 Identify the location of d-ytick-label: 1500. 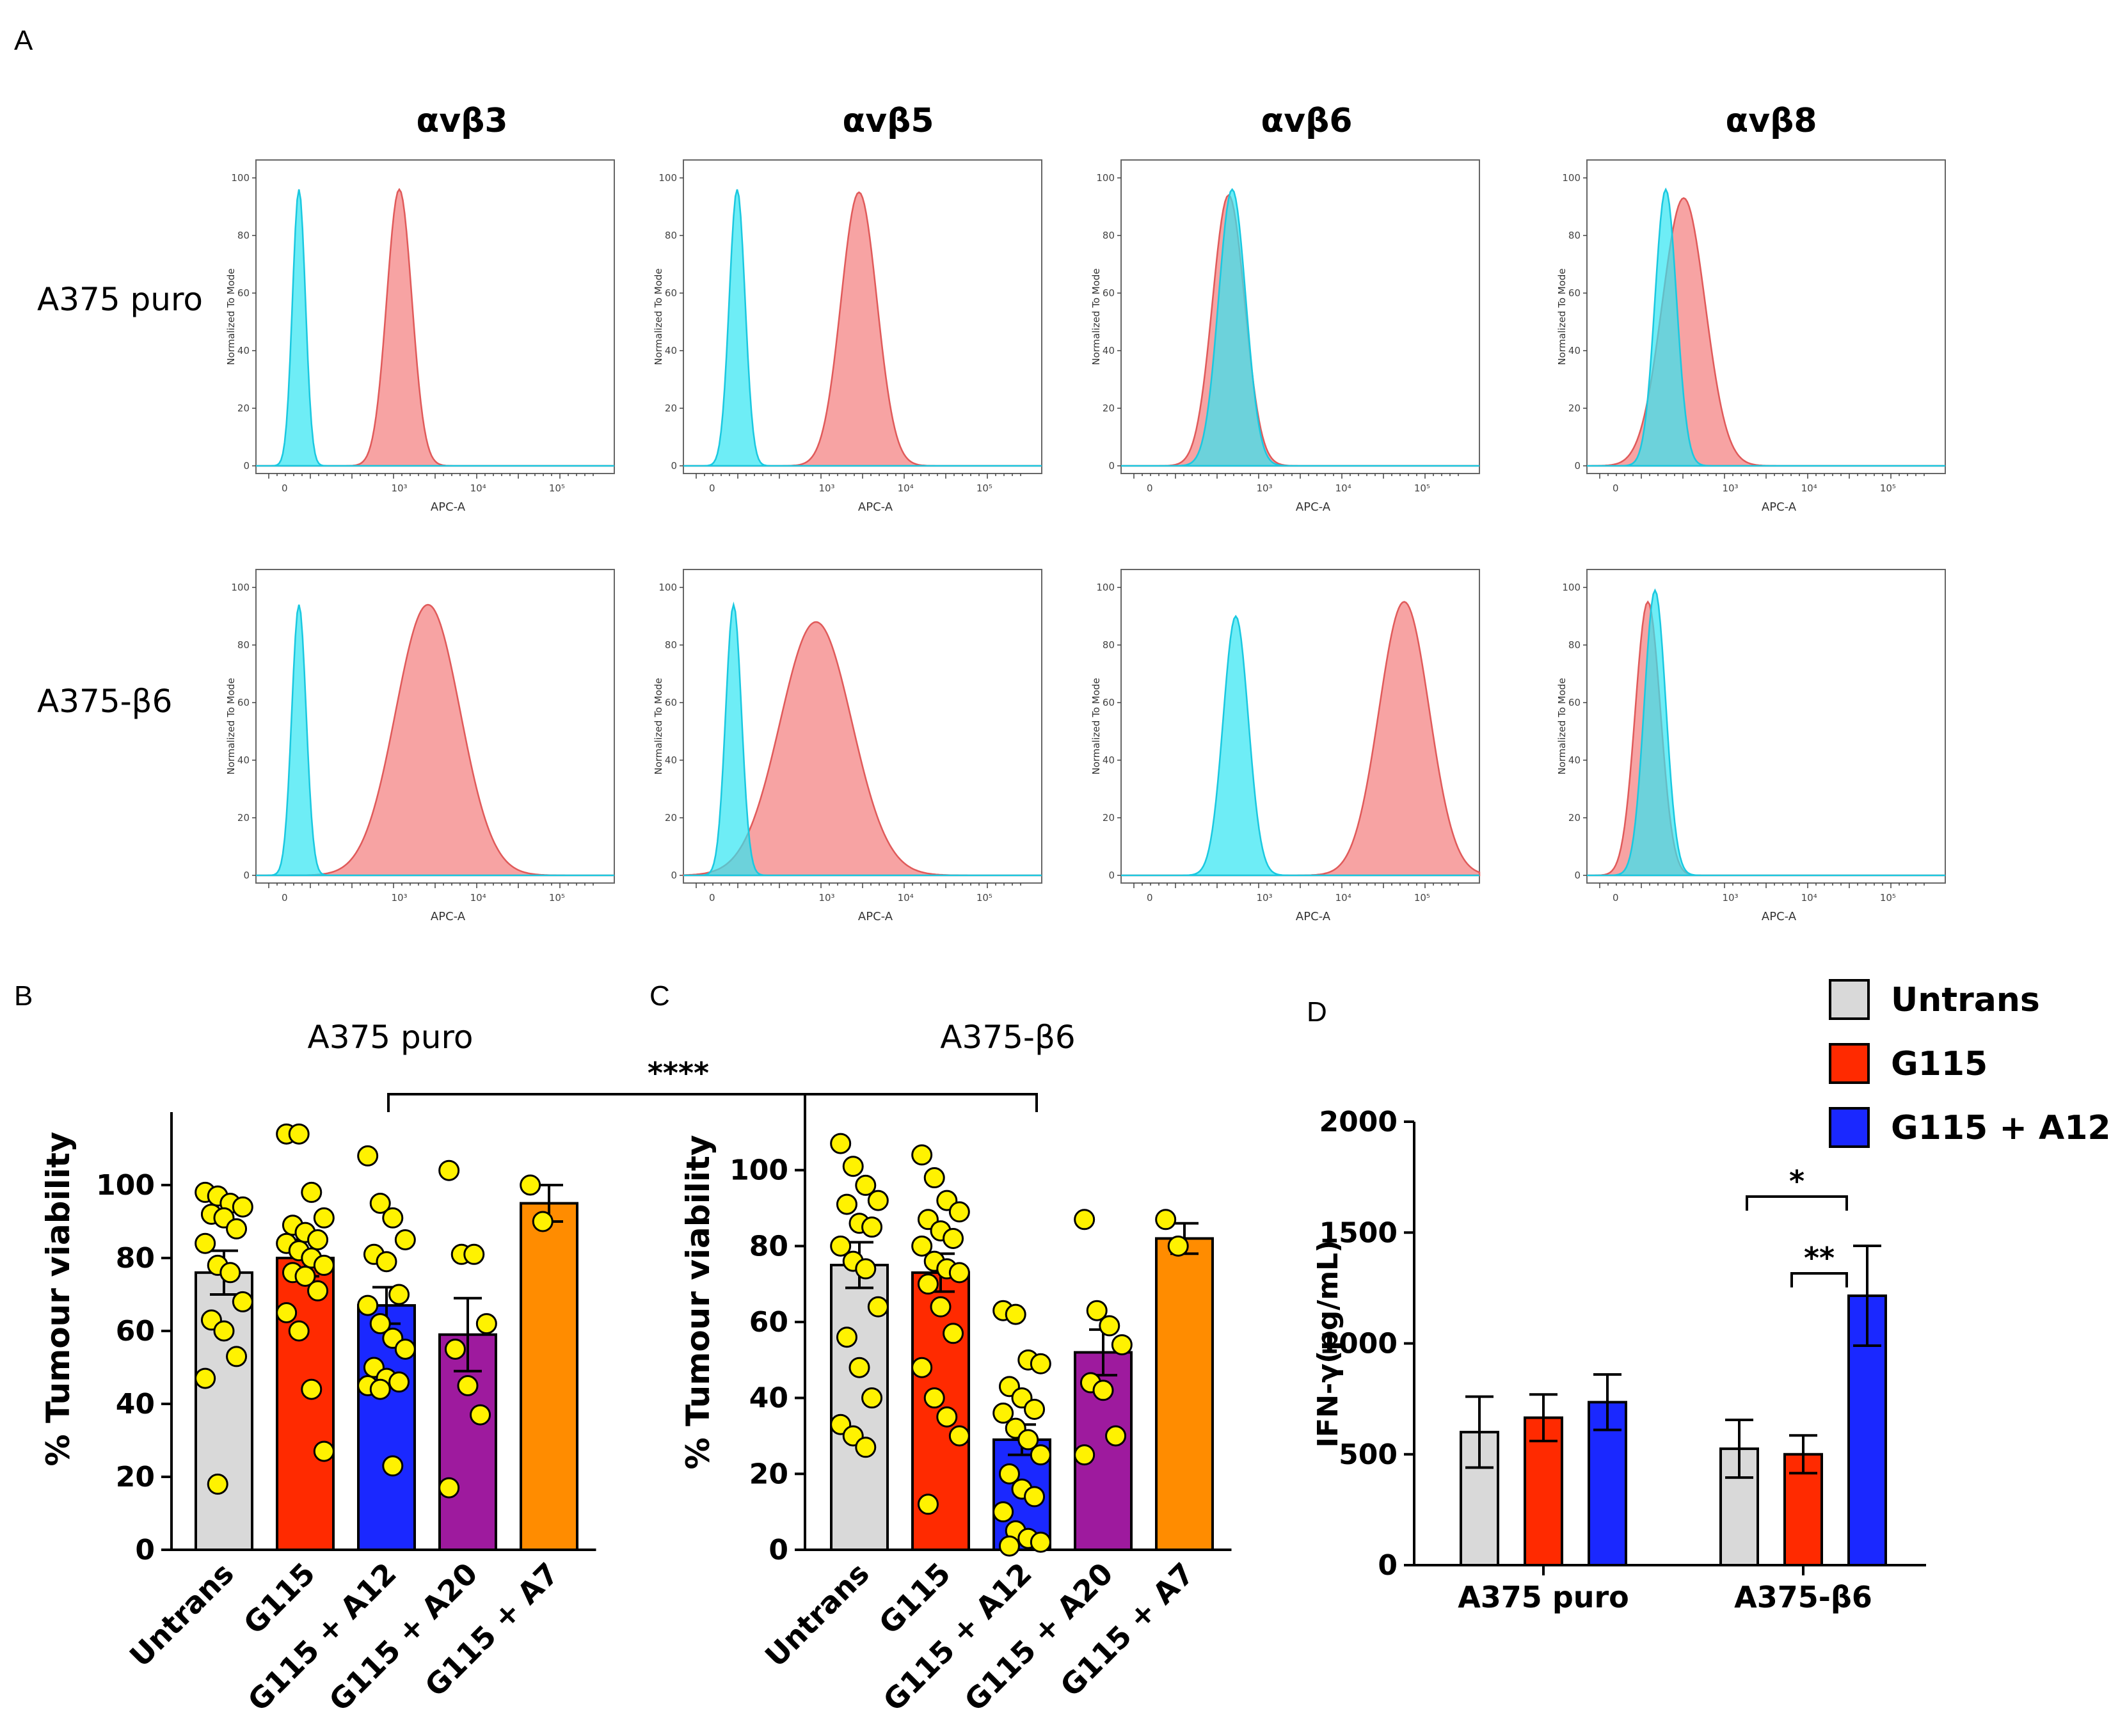
(1358, 1232).